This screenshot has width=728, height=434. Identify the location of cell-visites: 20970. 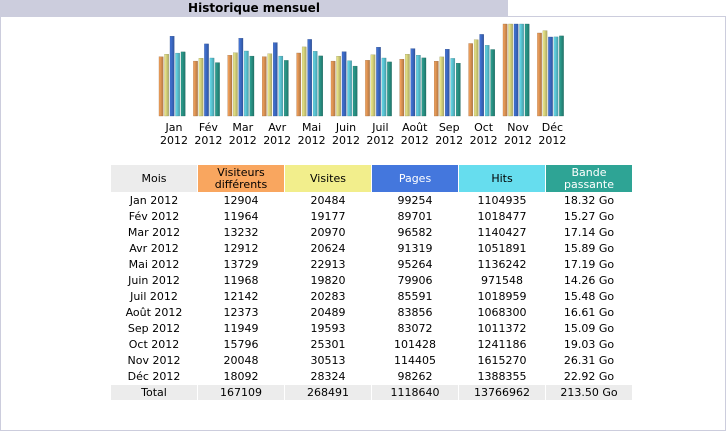
(328, 232).